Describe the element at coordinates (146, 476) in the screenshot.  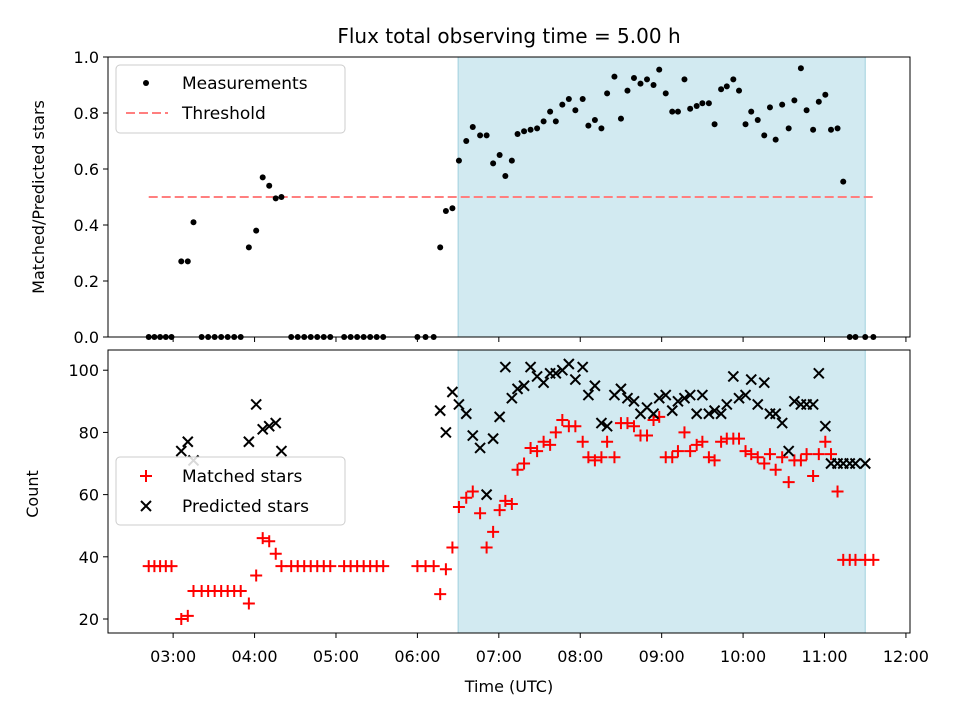
I see `legend-matched-marker` at that location.